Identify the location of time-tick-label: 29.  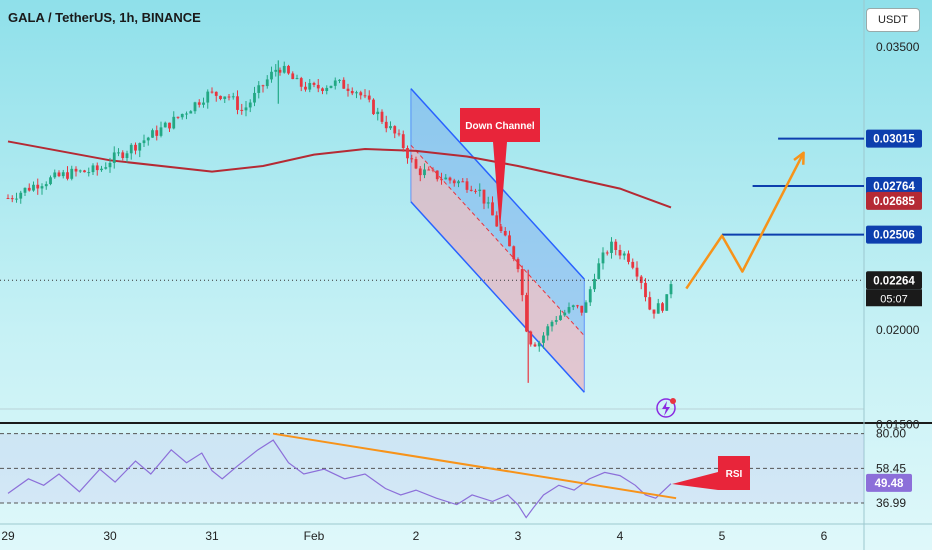
(8, 536).